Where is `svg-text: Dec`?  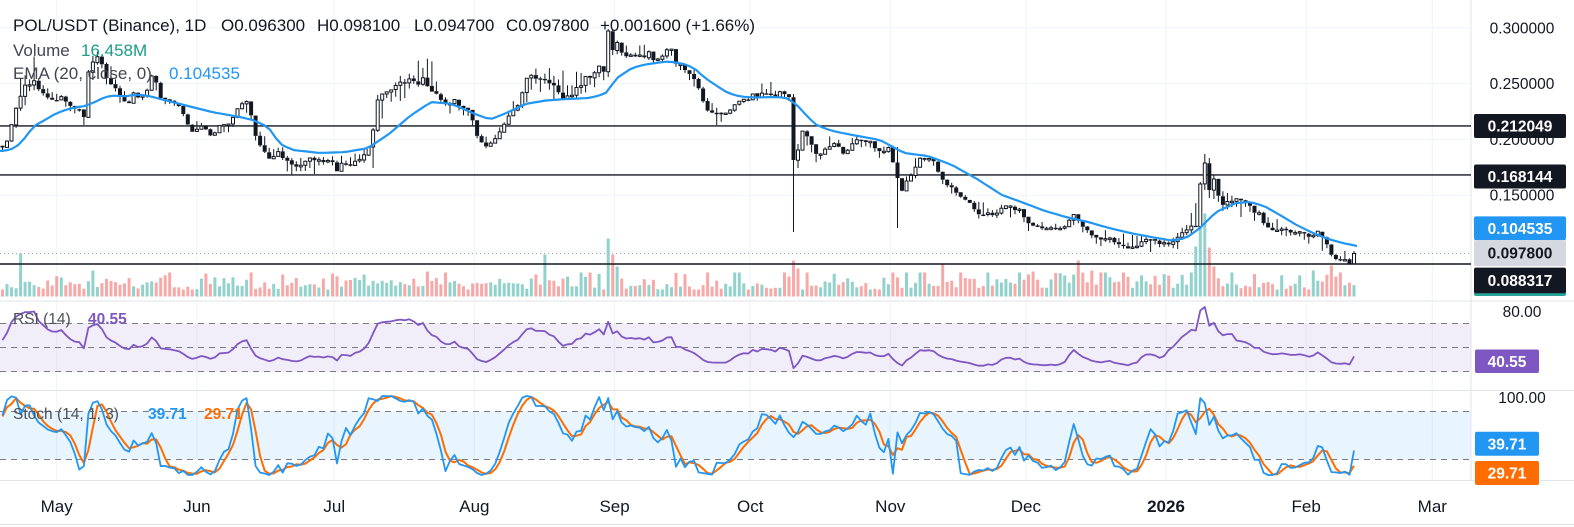 svg-text: Dec is located at coordinates (1026, 506).